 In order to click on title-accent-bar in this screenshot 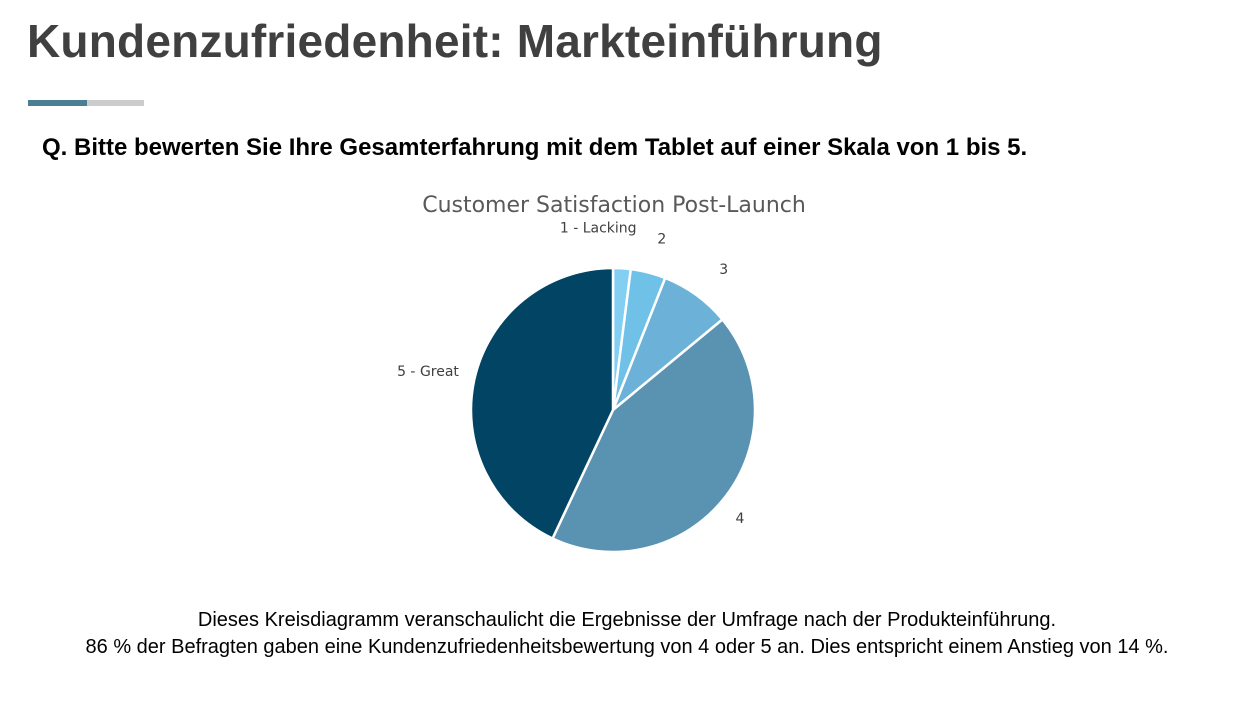, I will do `click(86, 103)`.